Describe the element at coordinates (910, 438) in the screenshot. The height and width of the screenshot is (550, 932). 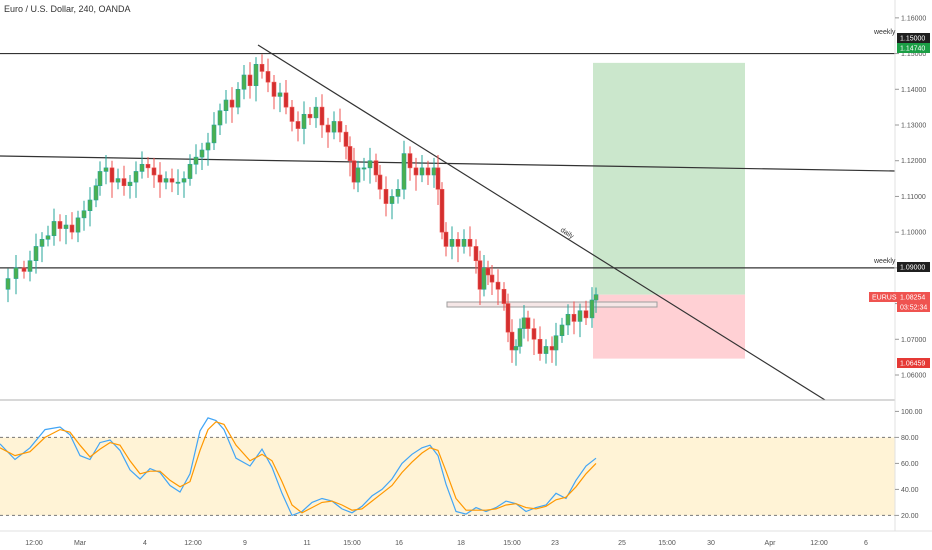
I see `stochastic-axis-tick-label: 80.00` at that location.